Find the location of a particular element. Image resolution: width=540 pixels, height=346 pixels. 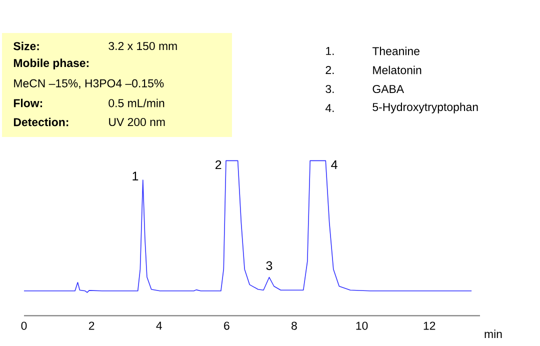

text: Flow: is located at coordinates (28, 103).